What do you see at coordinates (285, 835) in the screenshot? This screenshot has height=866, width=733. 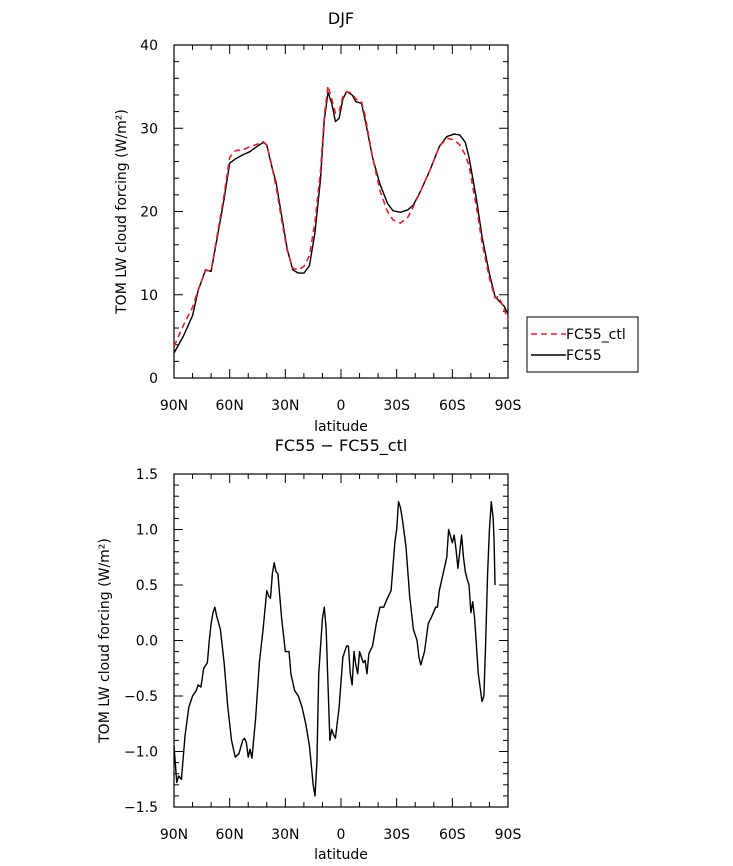 I see `diff-x-tick-label: 30N` at bounding box center [285, 835].